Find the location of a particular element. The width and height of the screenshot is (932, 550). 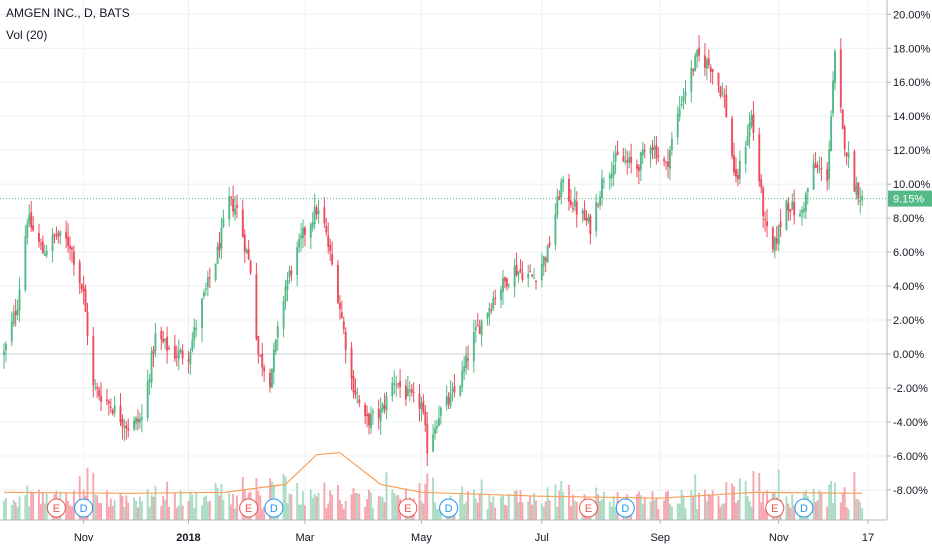

volume-ma-line is located at coordinates (433, 475).